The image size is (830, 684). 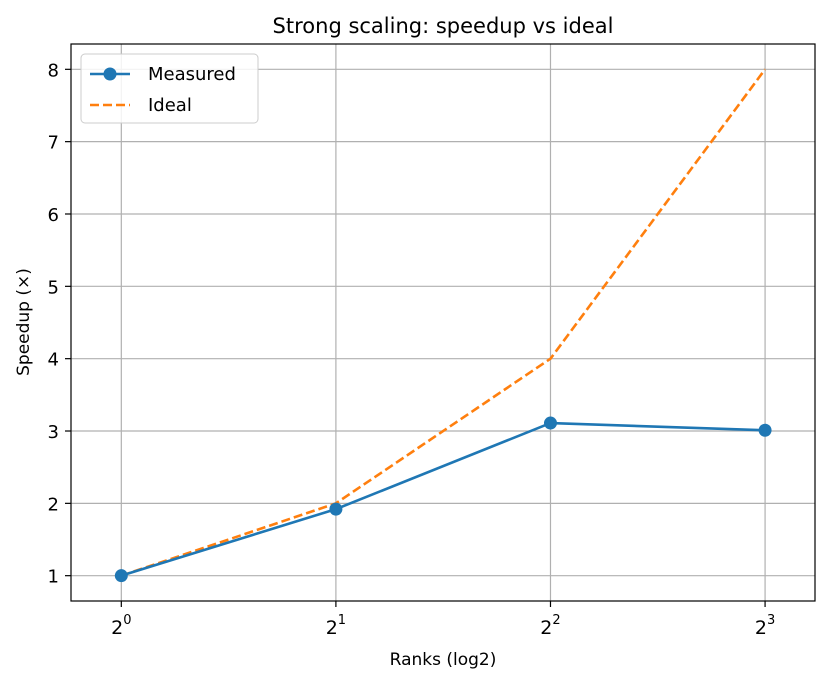 What do you see at coordinates (53, 504) in the screenshot?
I see `y-tick-label: 2` at bounding box center [53, 504].